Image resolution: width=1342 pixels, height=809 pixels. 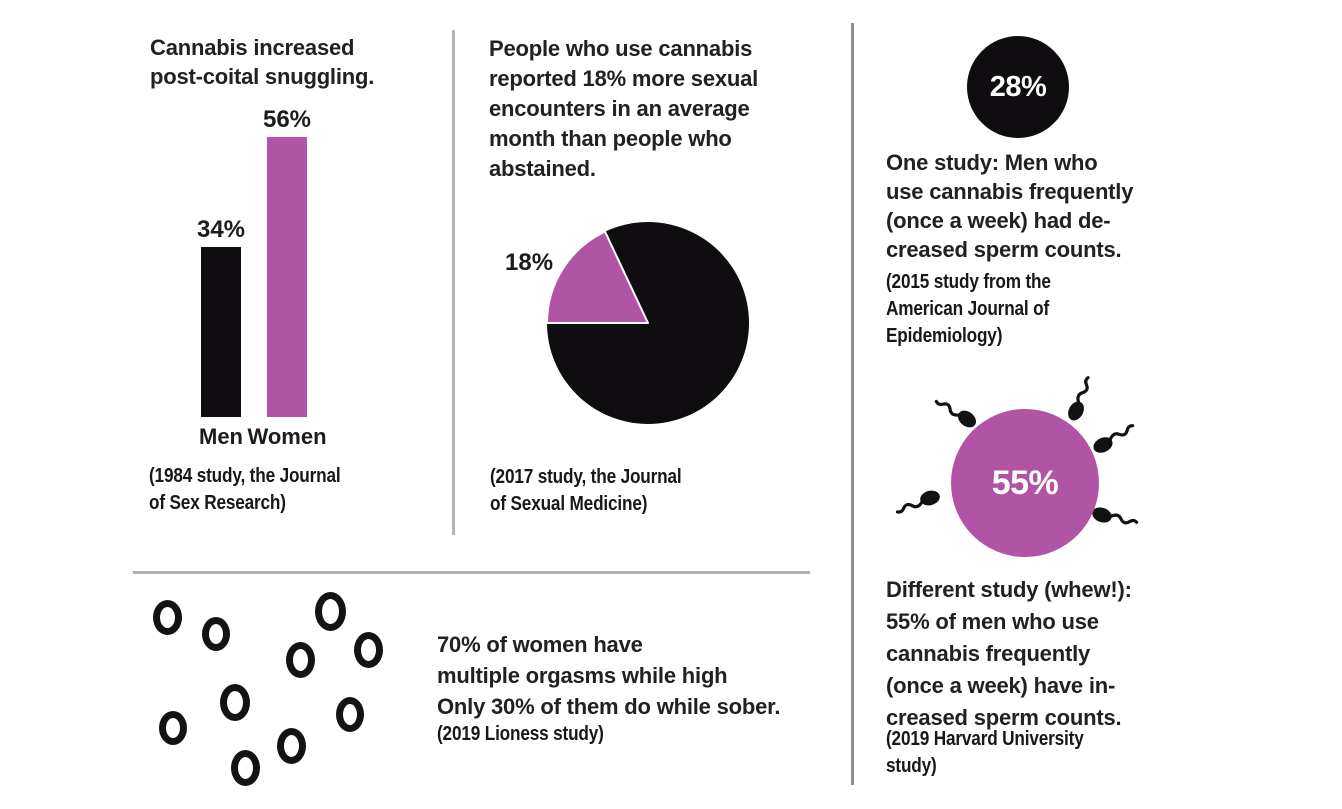 I want to click on bar-women-category-label: Women, so click(x=287, y=436).